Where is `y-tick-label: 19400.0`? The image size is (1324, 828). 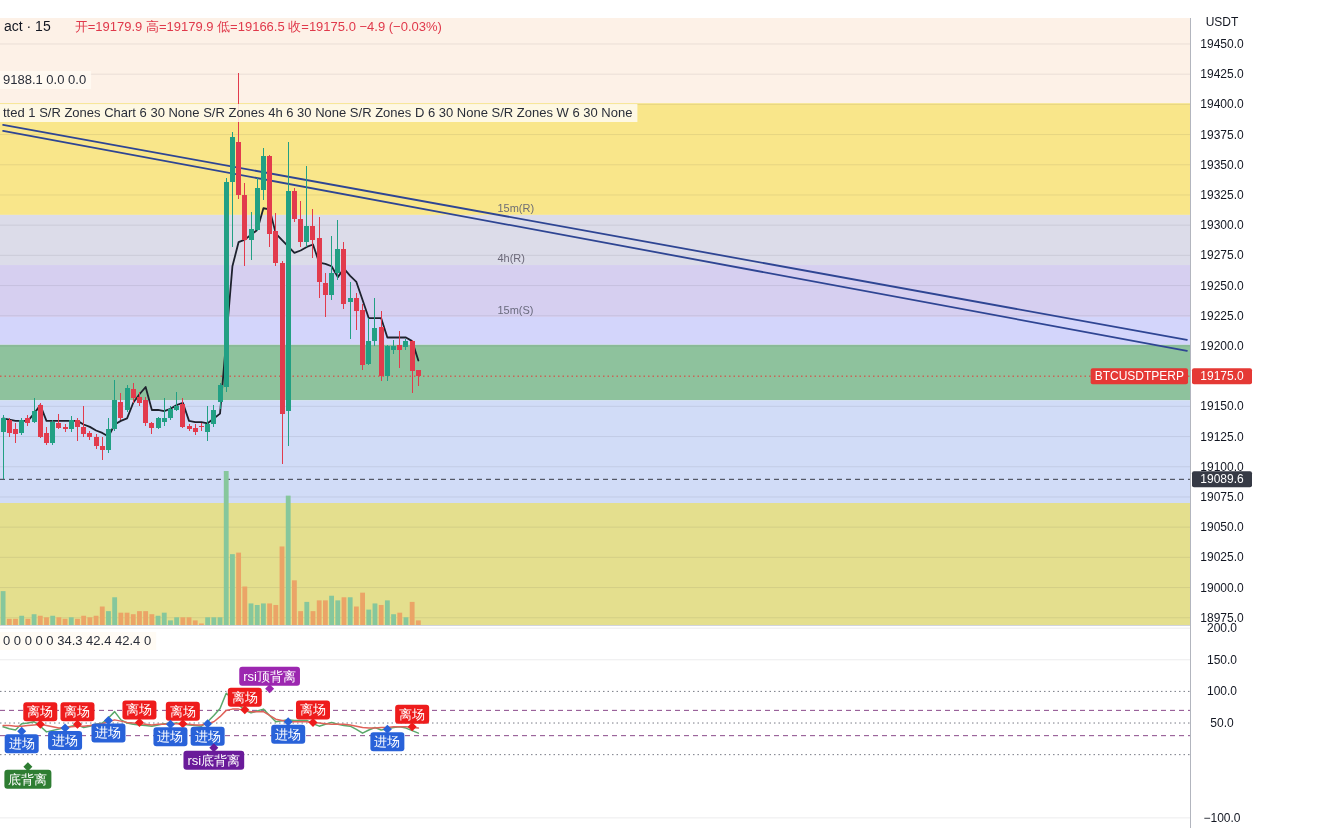 y-tick-label: 19400.0 is located at coordinates (1222, 104).